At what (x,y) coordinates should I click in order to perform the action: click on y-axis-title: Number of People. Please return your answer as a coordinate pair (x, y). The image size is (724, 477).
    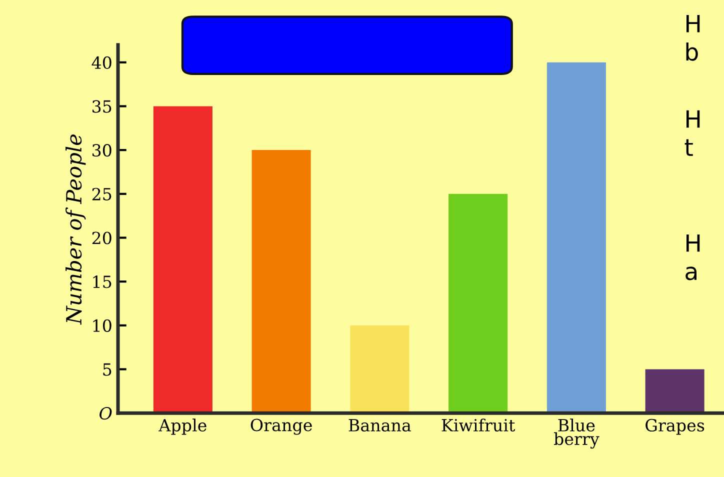
    Looking at the image, I should click on (76, 229).